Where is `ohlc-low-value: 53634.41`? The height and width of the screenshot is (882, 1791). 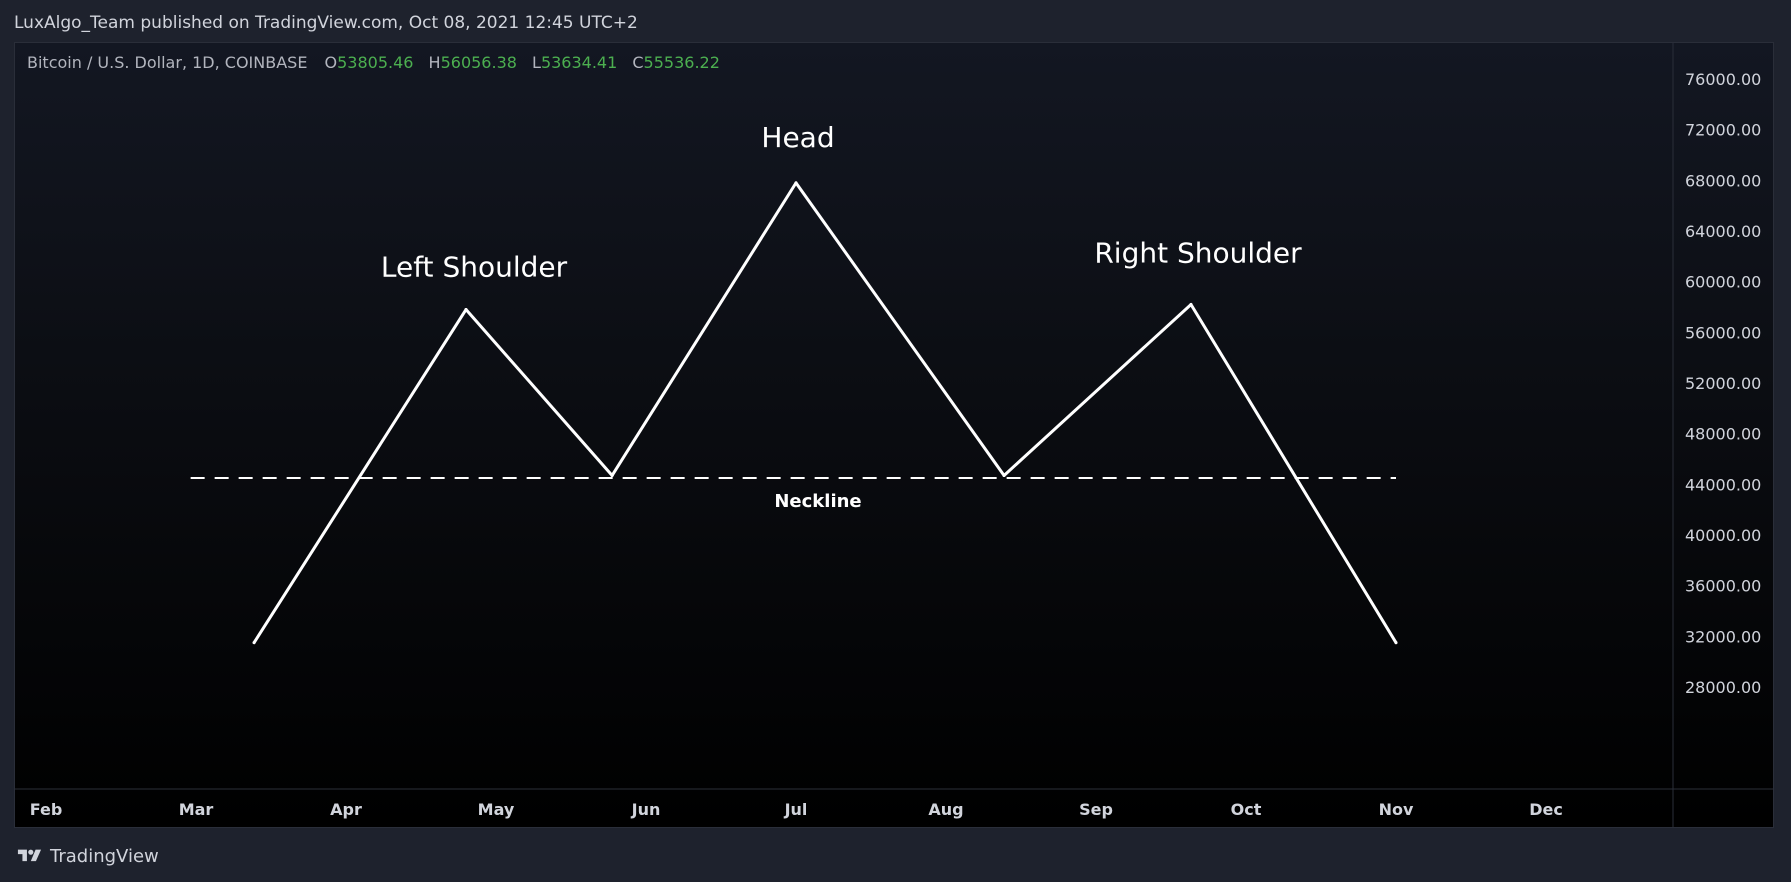 ohlc-low-value: 53634.41 is located at coordinates (579, 62).